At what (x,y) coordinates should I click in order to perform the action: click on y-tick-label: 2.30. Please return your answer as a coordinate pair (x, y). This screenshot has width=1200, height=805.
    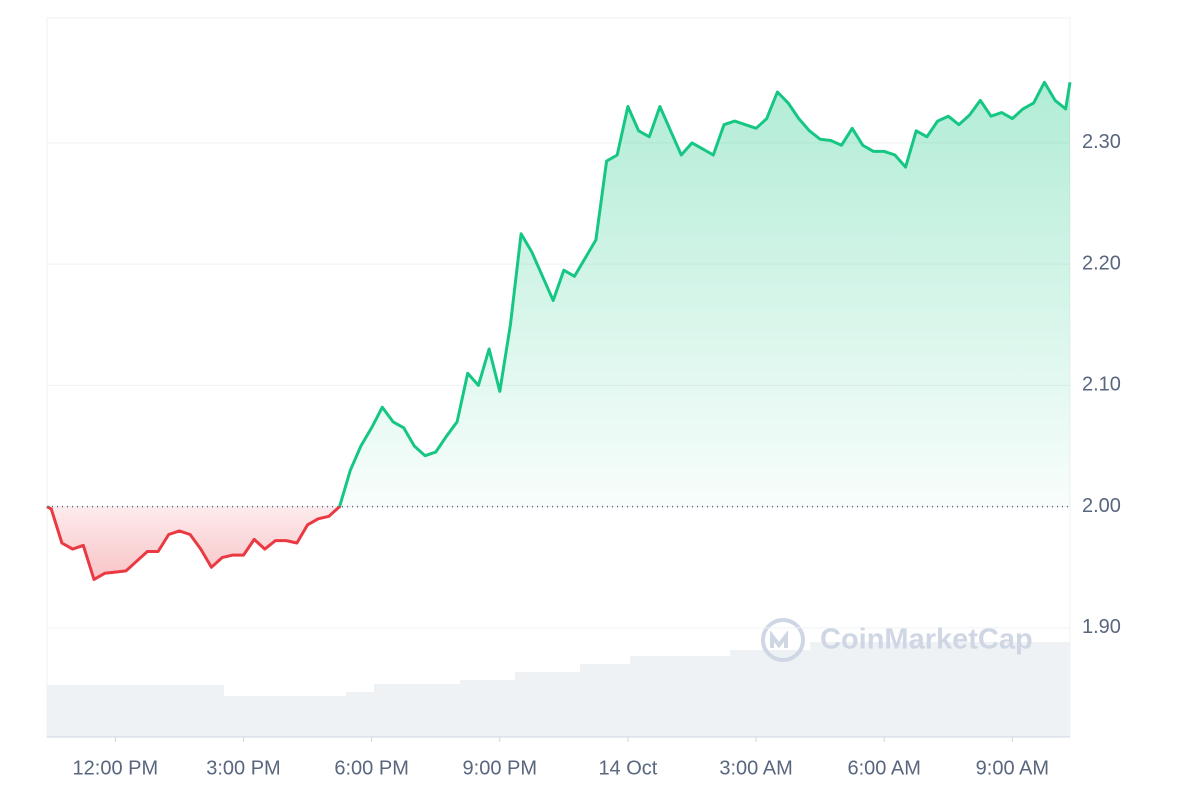
    Looking at the image, I should click on (1101, 142).